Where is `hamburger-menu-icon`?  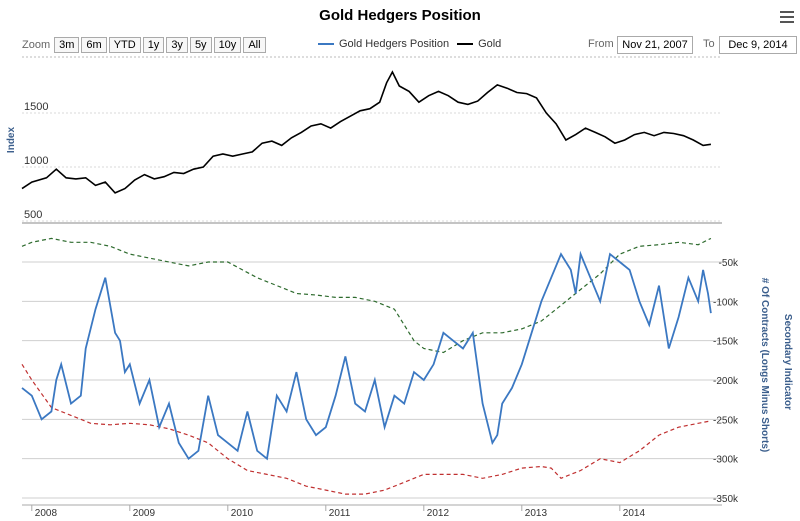 hamburger-menu-icon is located at coordinates (787, 17).